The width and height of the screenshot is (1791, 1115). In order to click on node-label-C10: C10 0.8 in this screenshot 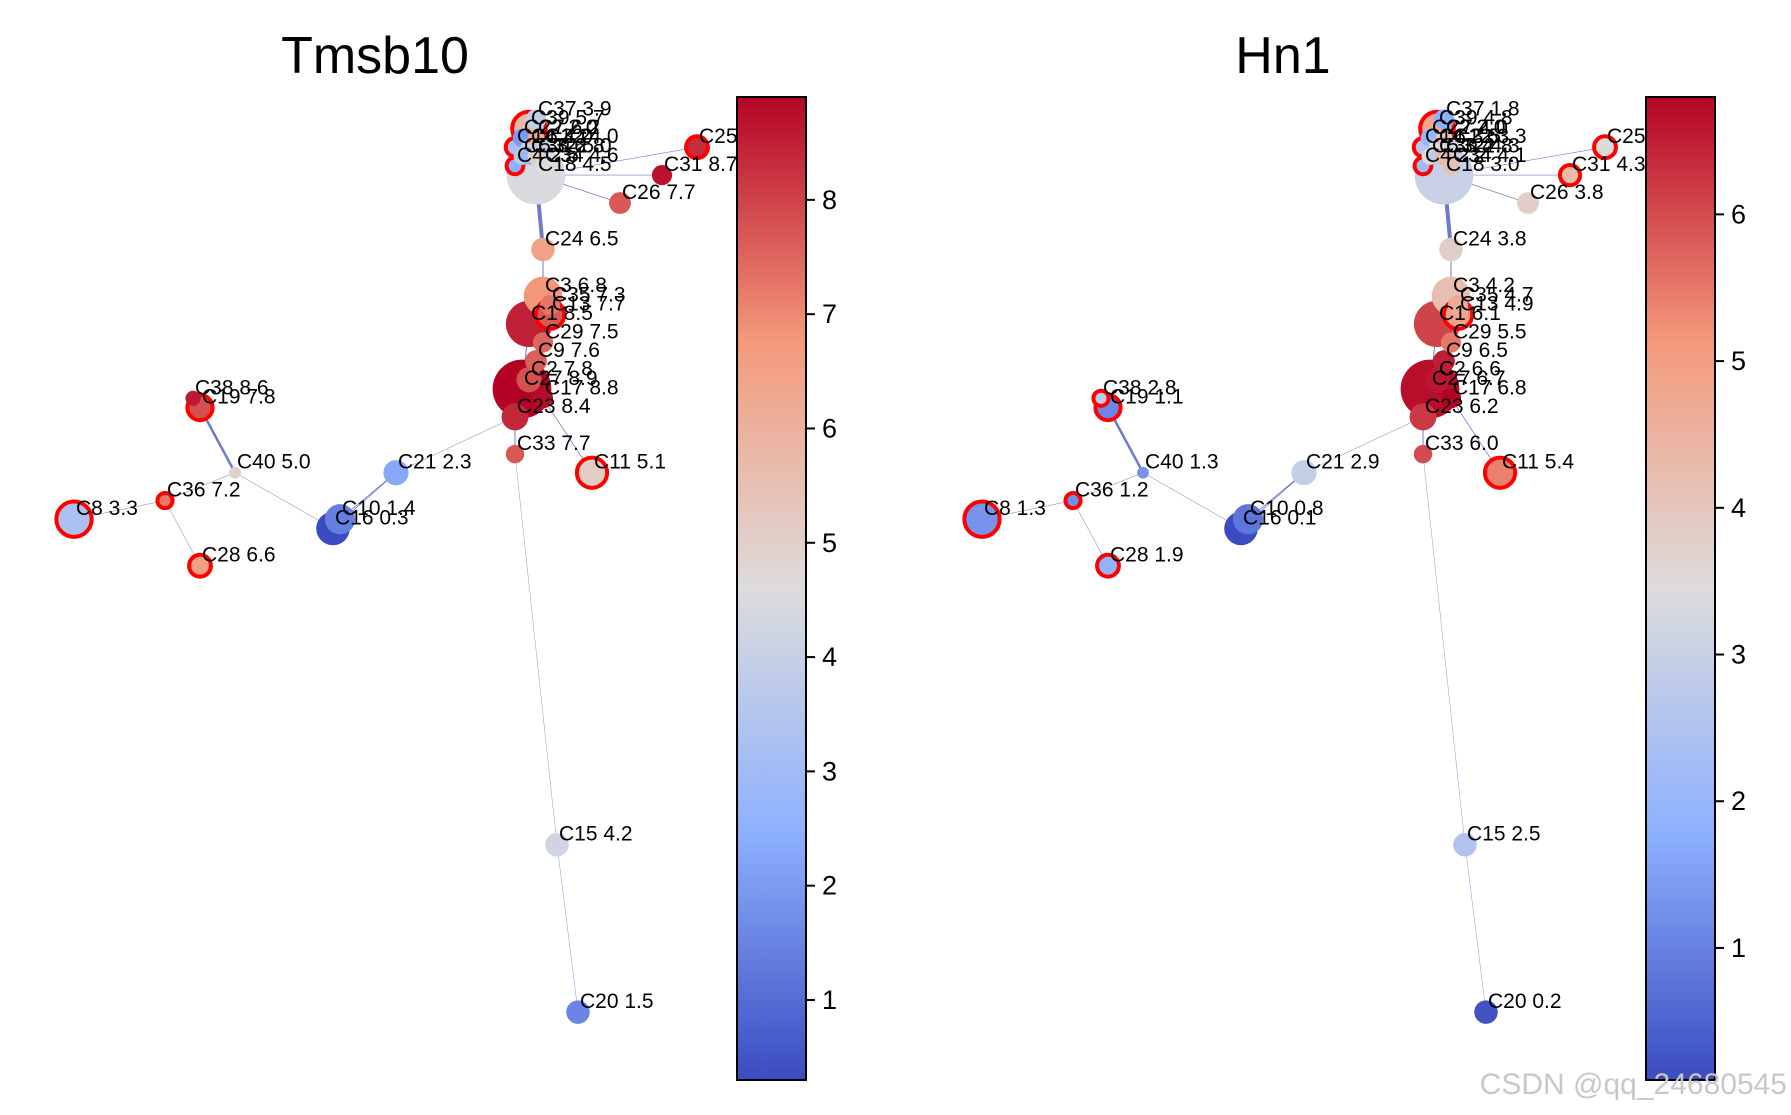, I will do `click(1287, 508)`.